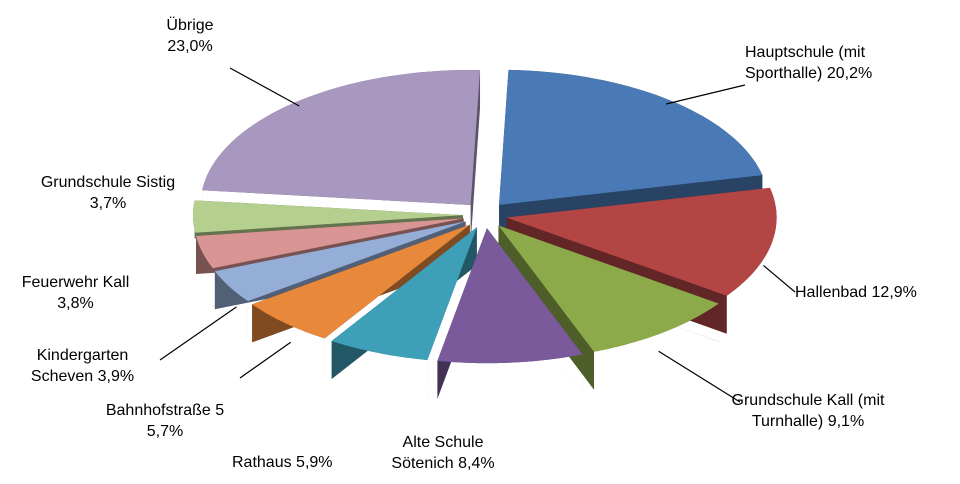 The image size is (960, 484). I want to click on slice-label: Kindergarten Scheven 3,9%, so click(82, 366).